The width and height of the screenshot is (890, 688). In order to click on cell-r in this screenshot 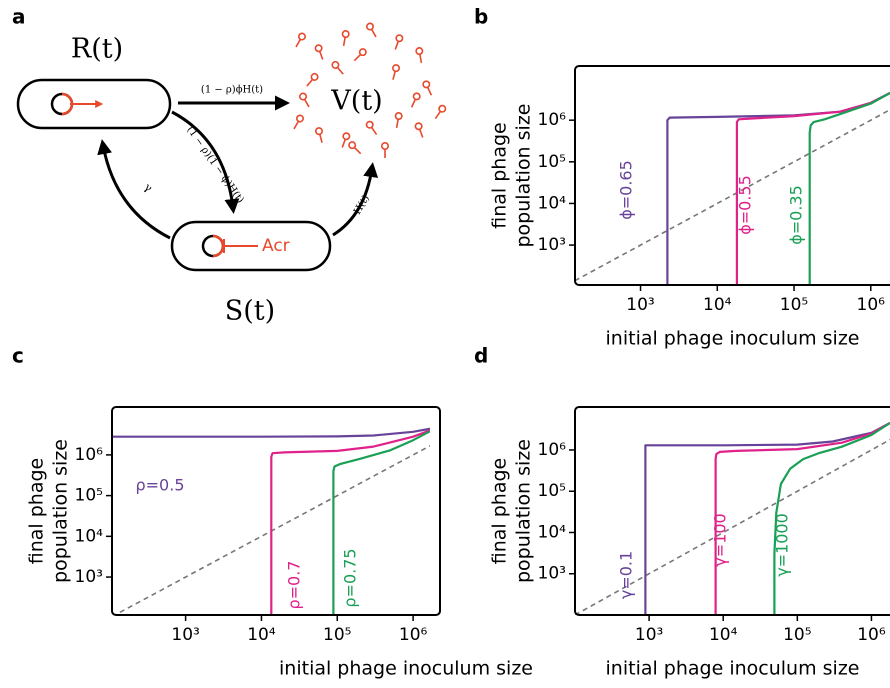, I will do `click(94, 104)`.